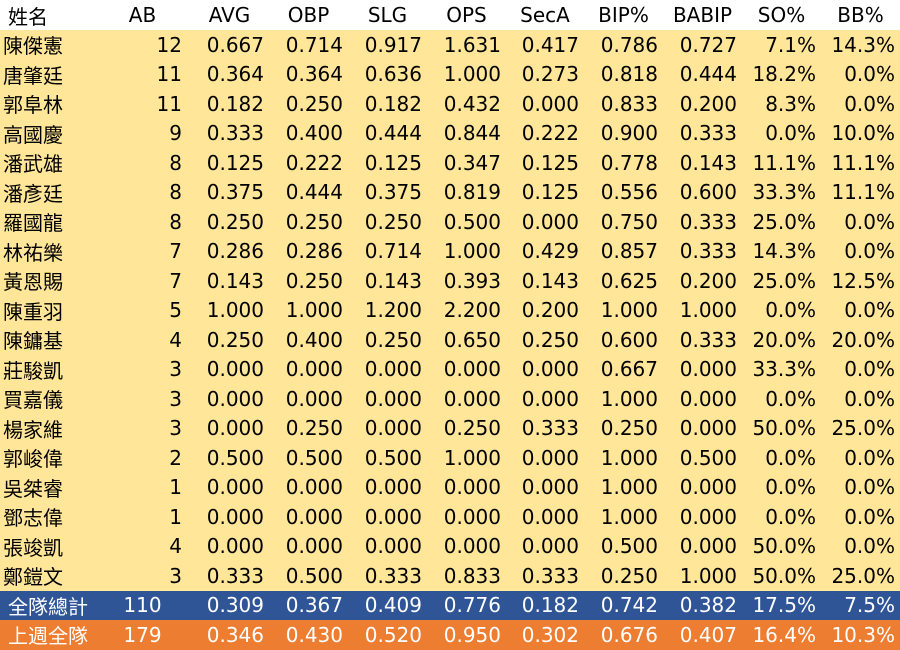  Describe the element at coordinates (235, 605) in the screenshot. I see `cell-avg: 0.309` at that location.